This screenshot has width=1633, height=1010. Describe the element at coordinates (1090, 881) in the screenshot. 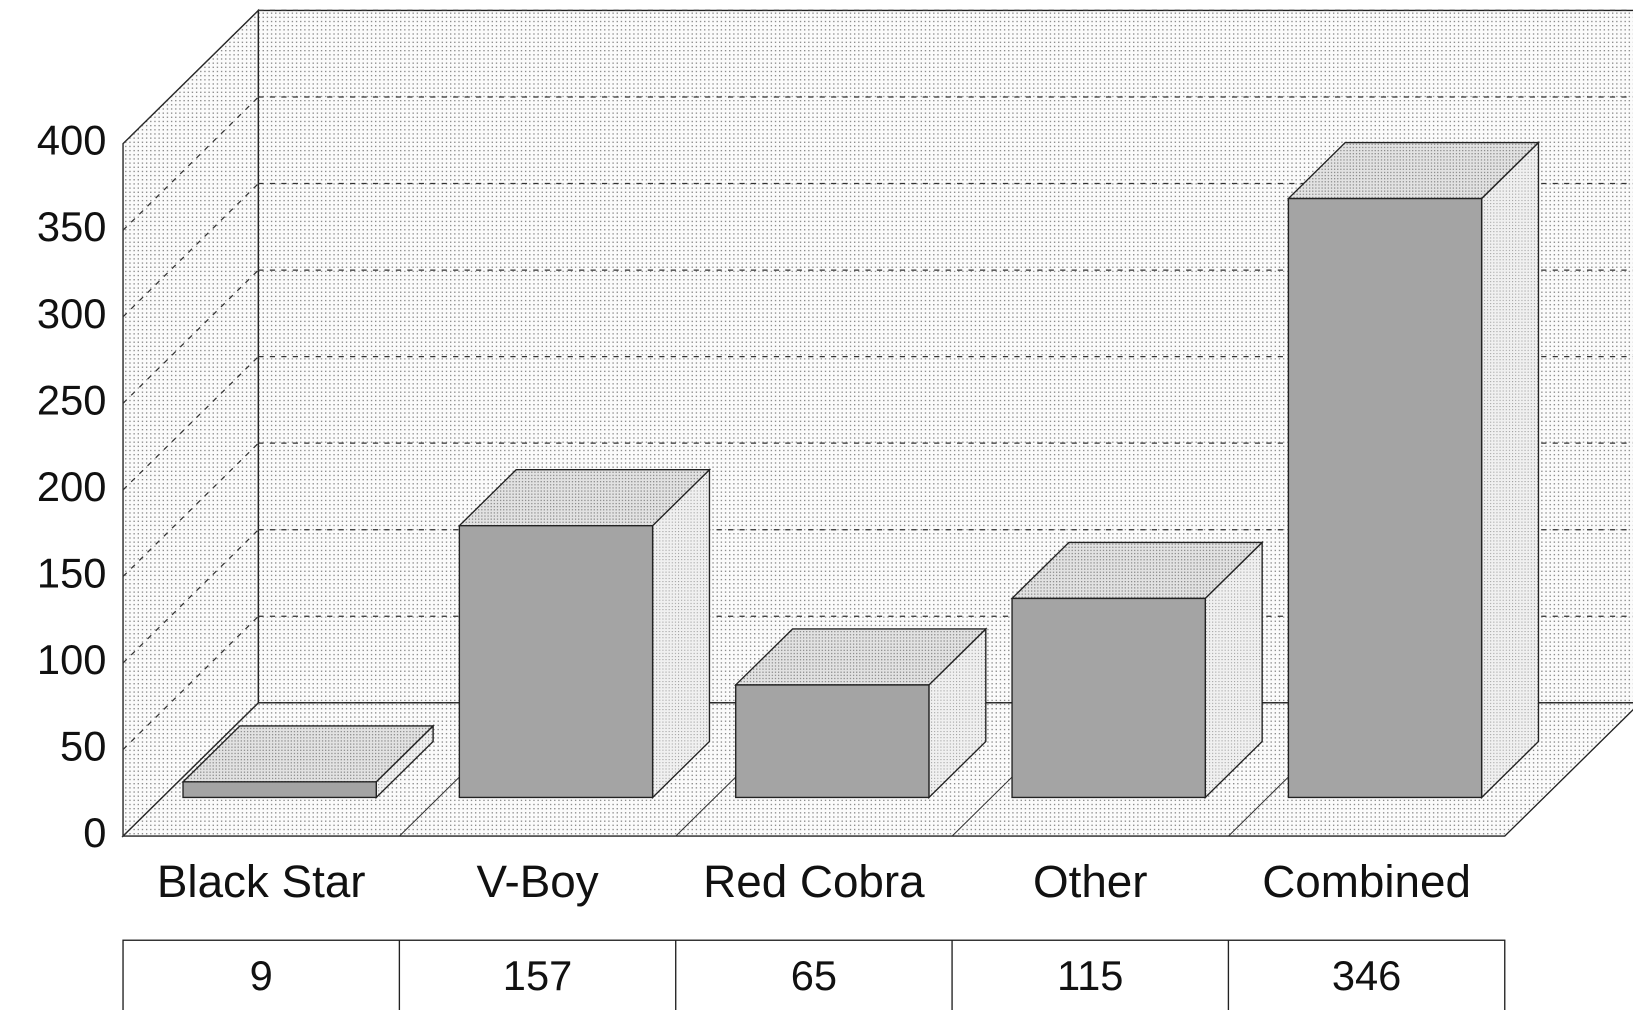

I see `x-tick-label: Other` at that location.